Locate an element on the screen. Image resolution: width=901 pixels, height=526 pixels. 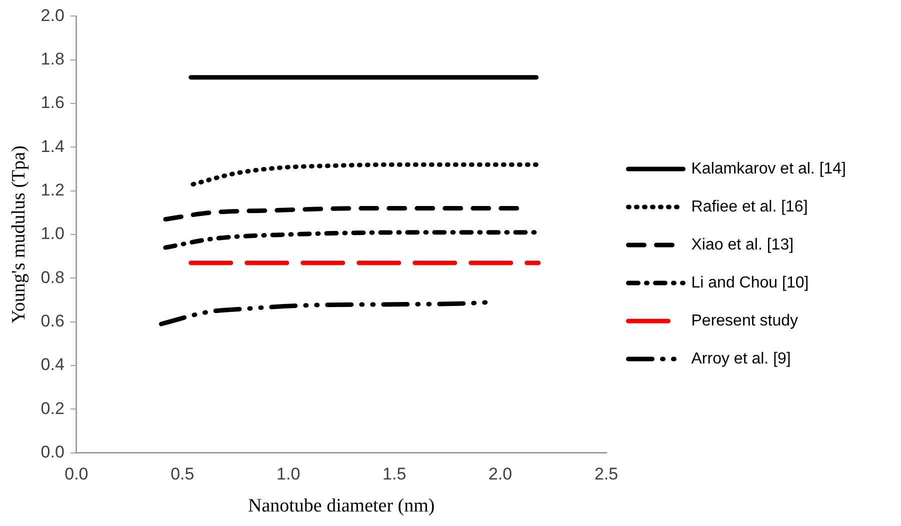
x-tick-label: 2.0 is located at coordinates (500, 474).